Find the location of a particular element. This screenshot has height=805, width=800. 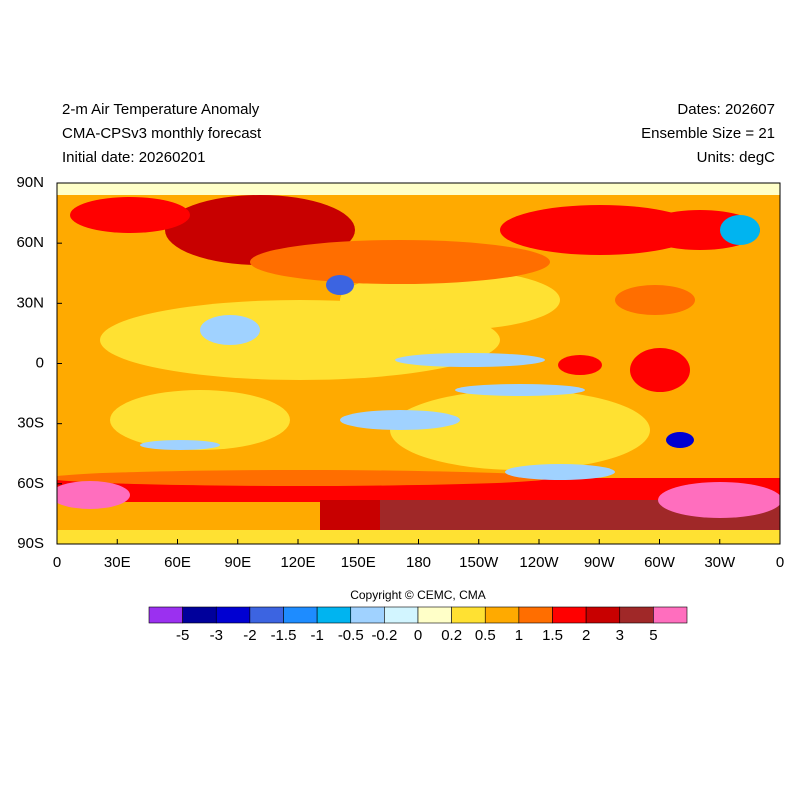

colorbar-label: 3 is located at coordinates (620, 635).